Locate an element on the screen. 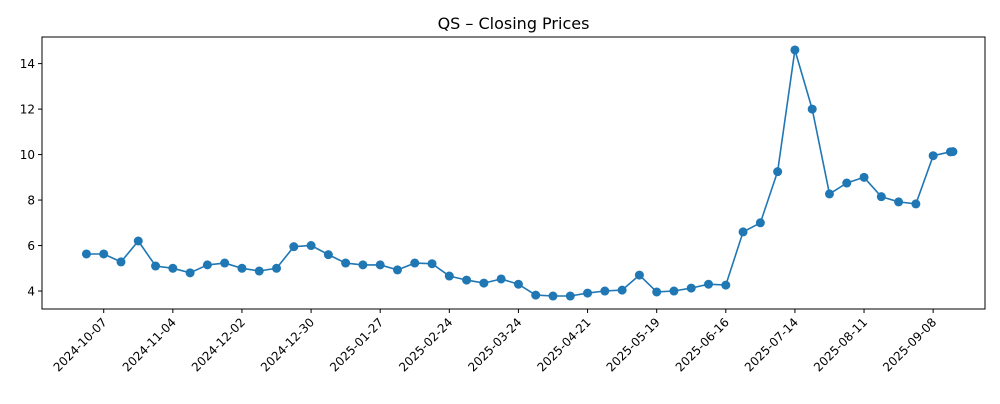 Image resolution: width=1000 pixels, height=404 pixels. x-tick-label: 2024-12-30 is located at coordinates (287, 344).